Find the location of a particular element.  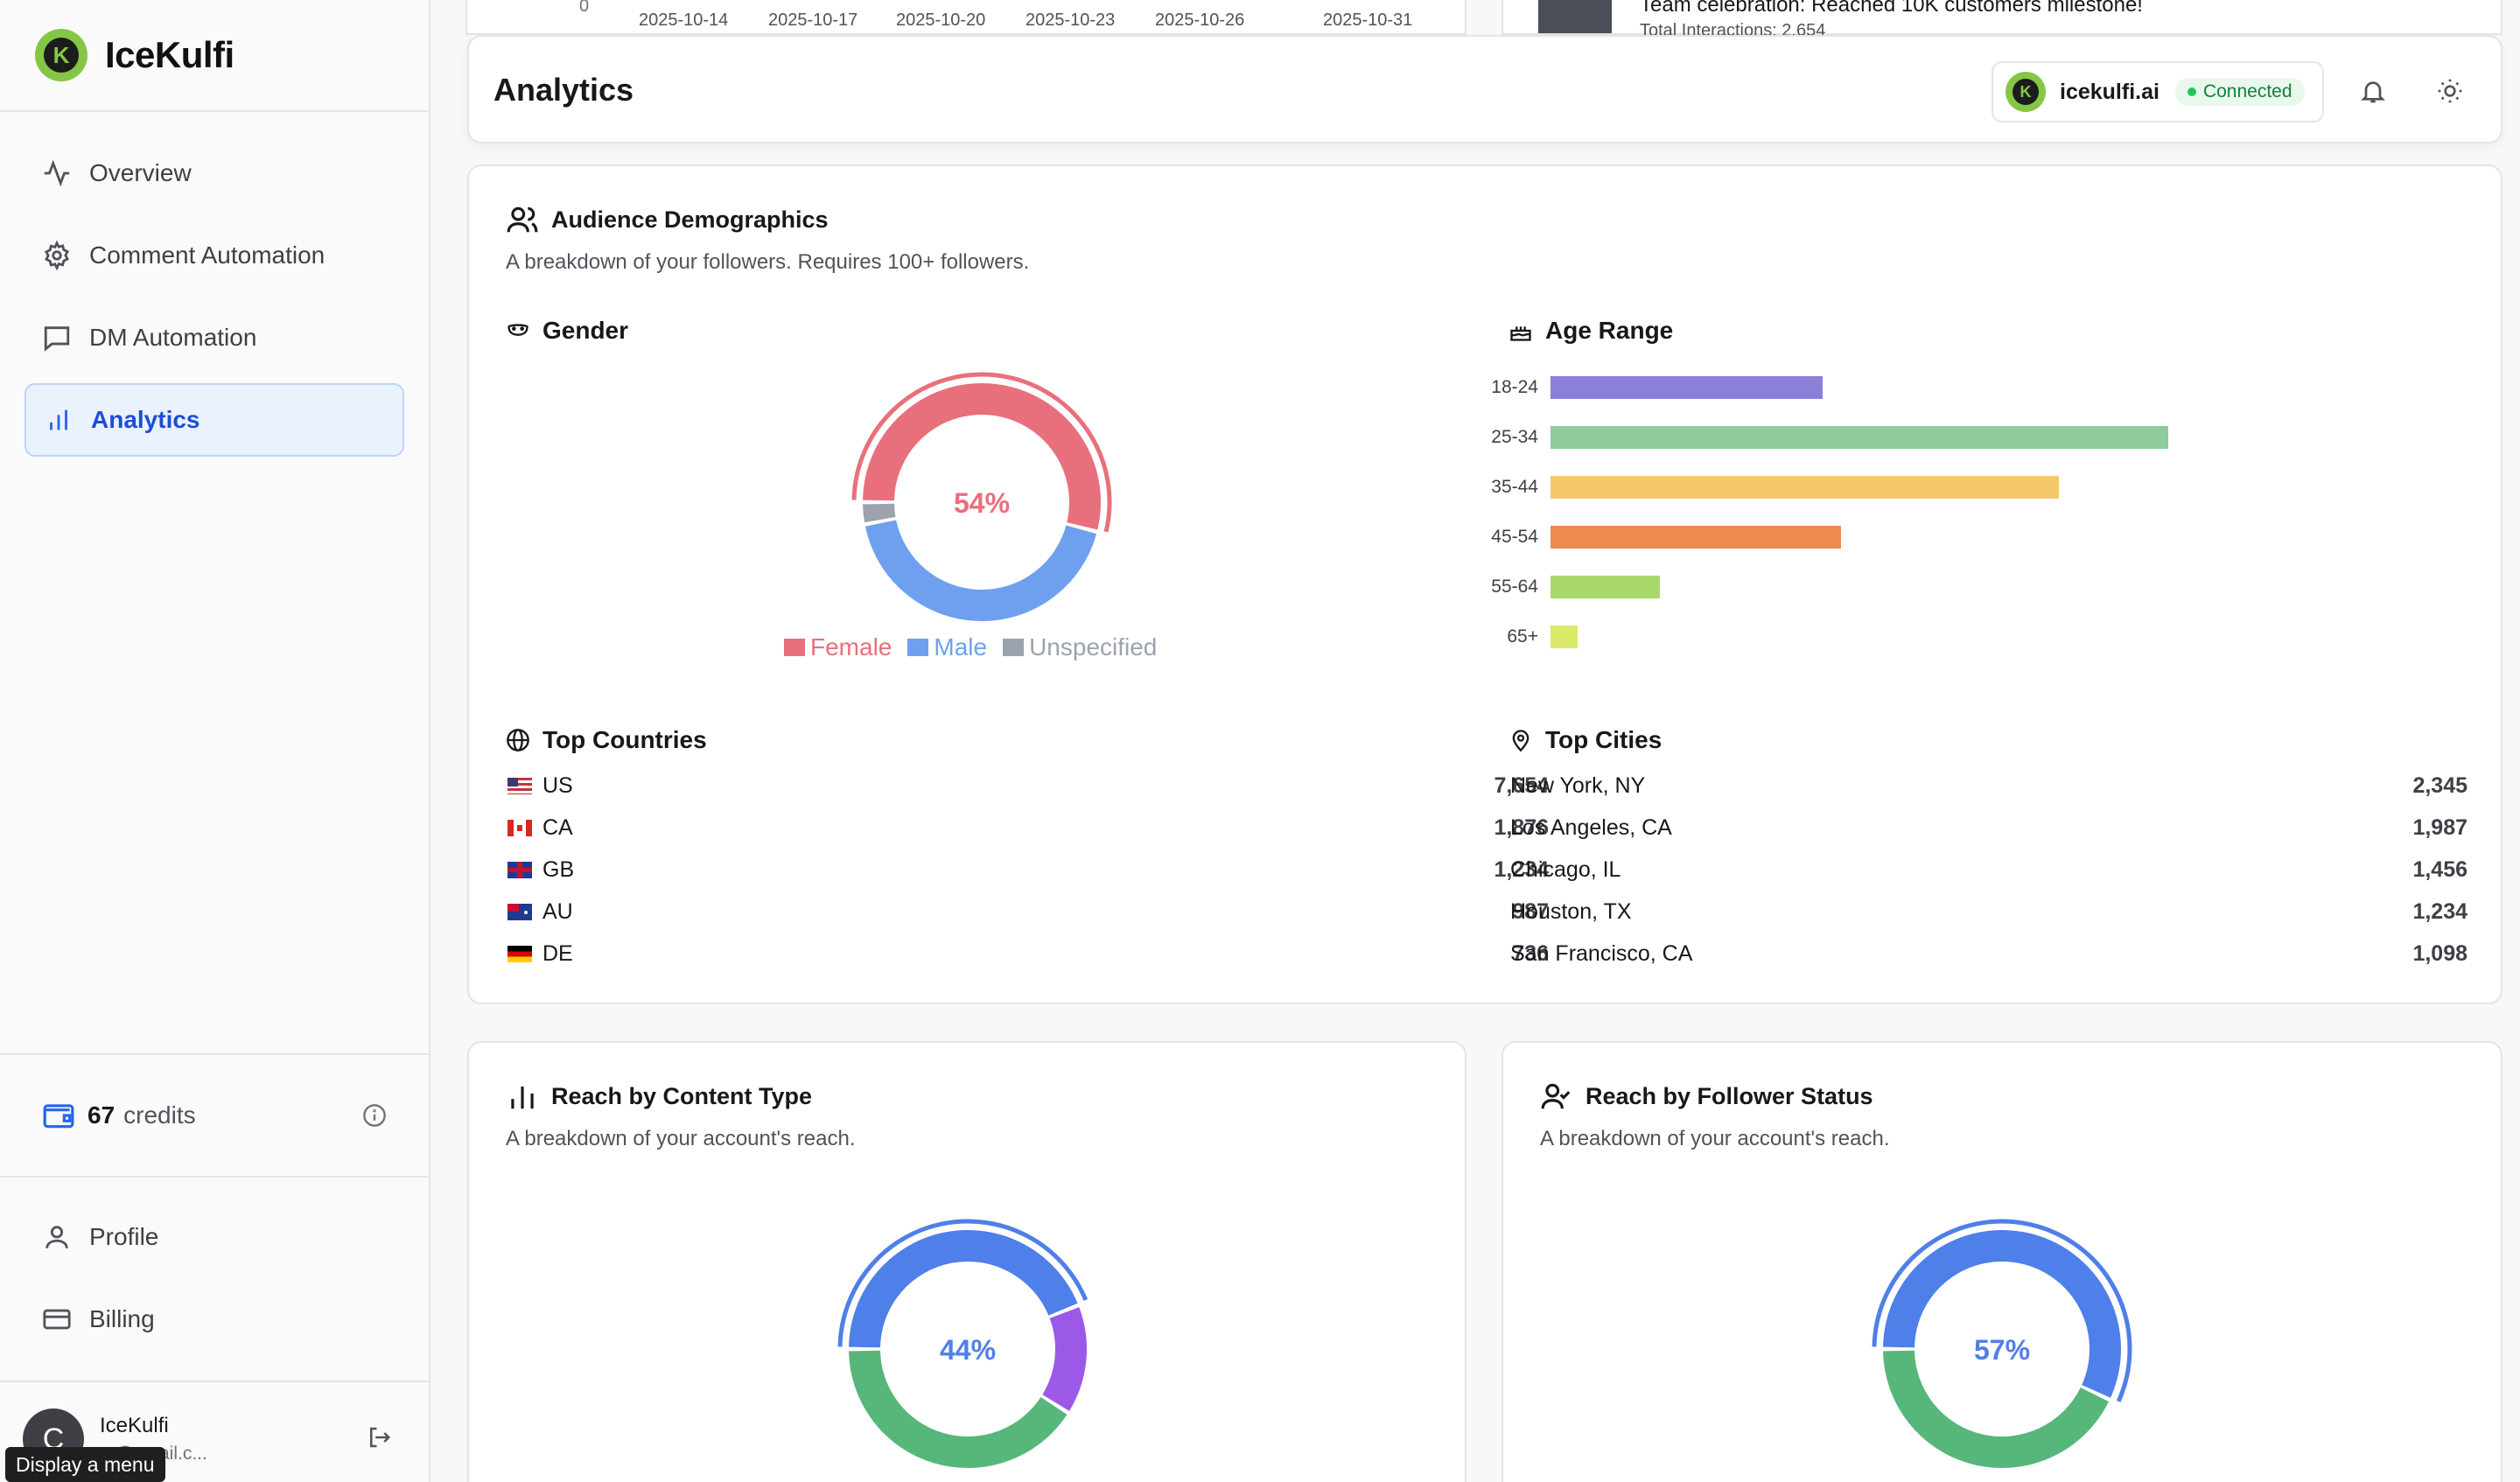

user-icon is located at coordinates (57, 1237).